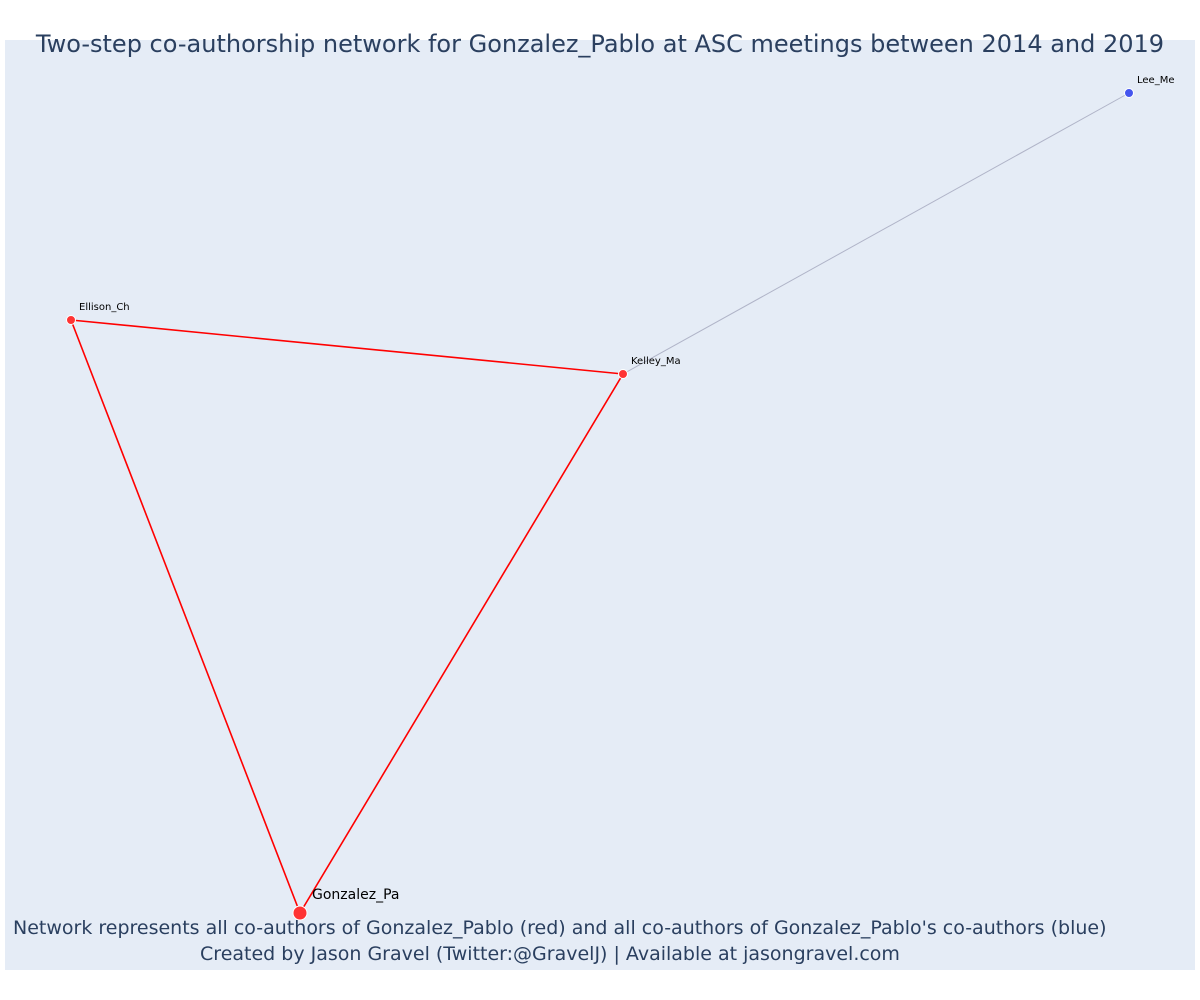 The image size is (1200, 1000). What do you see at coordinates (876, 233) in the screenshot?
I see `edge-Kelley_Ma-Lee_Me` at bounding box center [876, 233].